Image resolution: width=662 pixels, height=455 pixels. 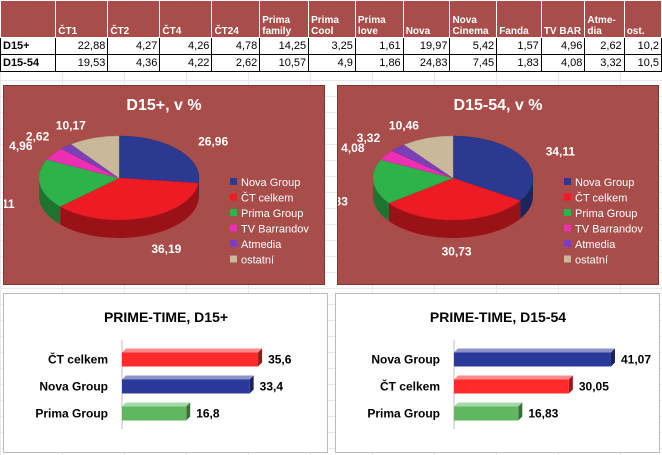 I want to click on table-cell: 4,96, so click(x=563, y=46).